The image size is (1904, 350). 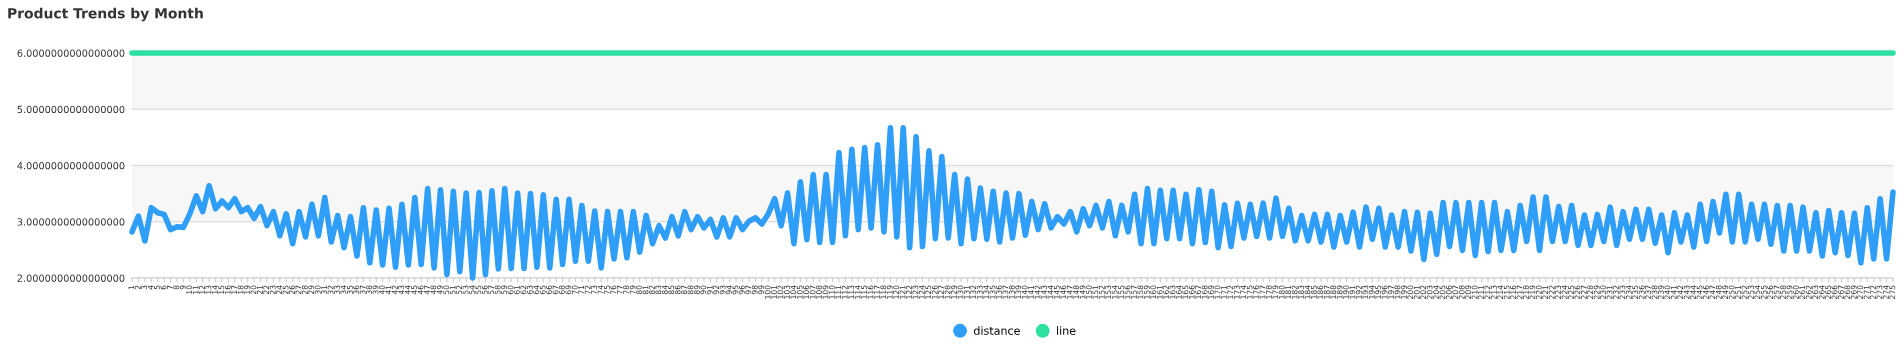 I want to click on y-tick-label: 4.0000000000000000, so click(x=71, y=165).